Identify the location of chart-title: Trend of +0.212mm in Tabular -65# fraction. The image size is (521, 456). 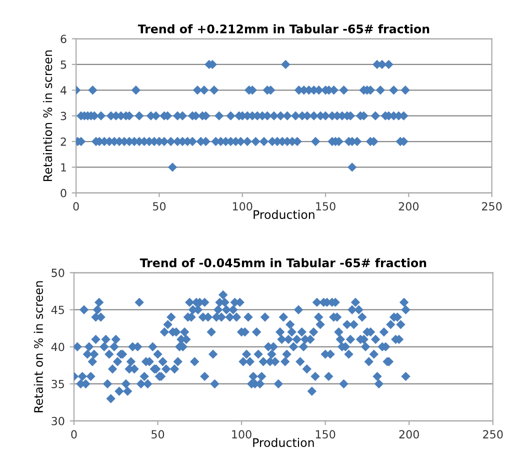
(284, 29).